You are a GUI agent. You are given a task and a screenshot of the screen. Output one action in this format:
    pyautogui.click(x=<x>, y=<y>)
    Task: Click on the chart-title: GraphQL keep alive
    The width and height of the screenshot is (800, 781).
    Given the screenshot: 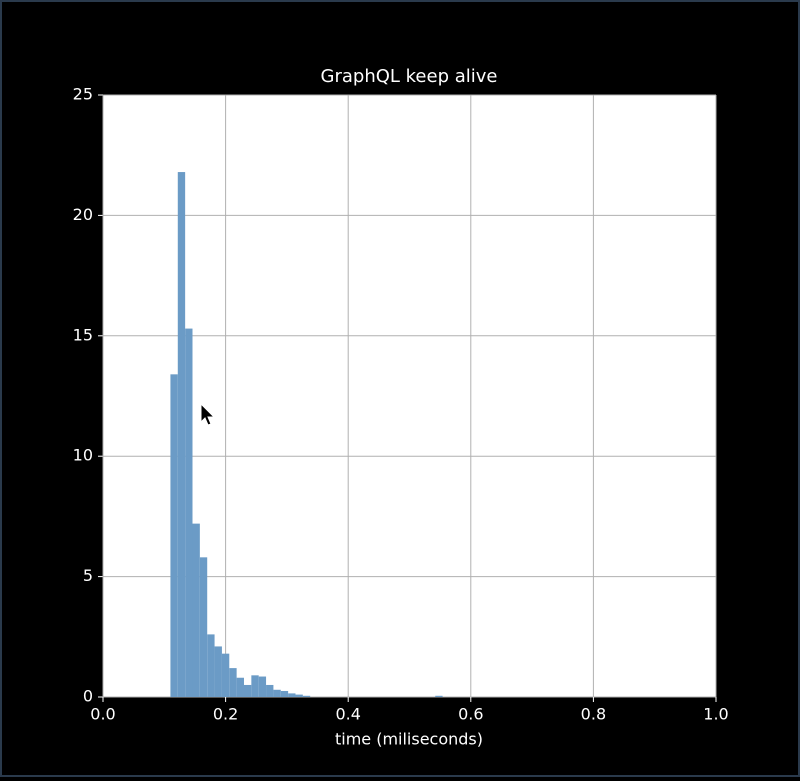 What is the action you would take?
    pyautogui.click(x=409, y=76)
    